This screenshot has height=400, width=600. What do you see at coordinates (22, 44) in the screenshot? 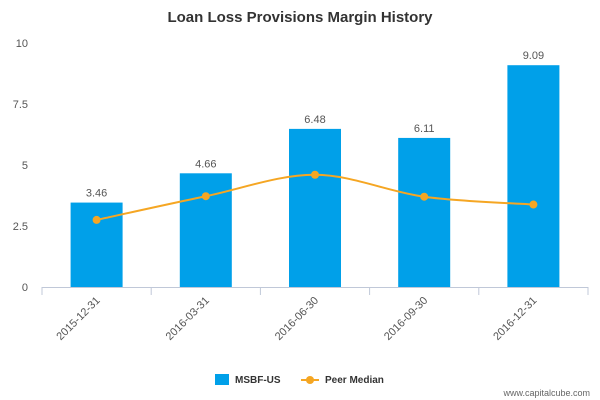
I see `y-tick-label: 10` at bounding box center [22, 44].